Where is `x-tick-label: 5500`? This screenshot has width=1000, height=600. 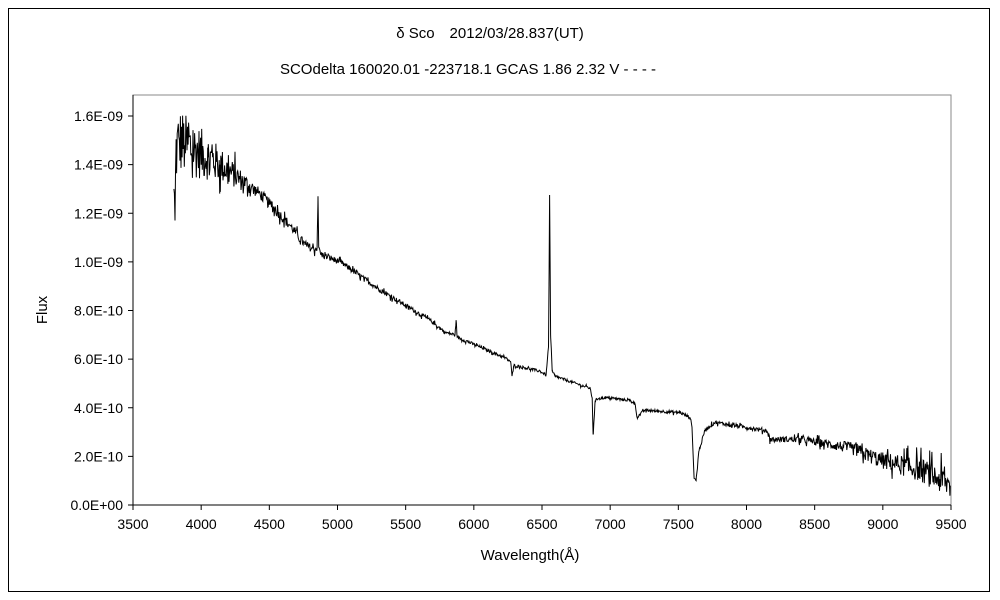 x-tick-label: 5500 is located at coordinates (405, 524).